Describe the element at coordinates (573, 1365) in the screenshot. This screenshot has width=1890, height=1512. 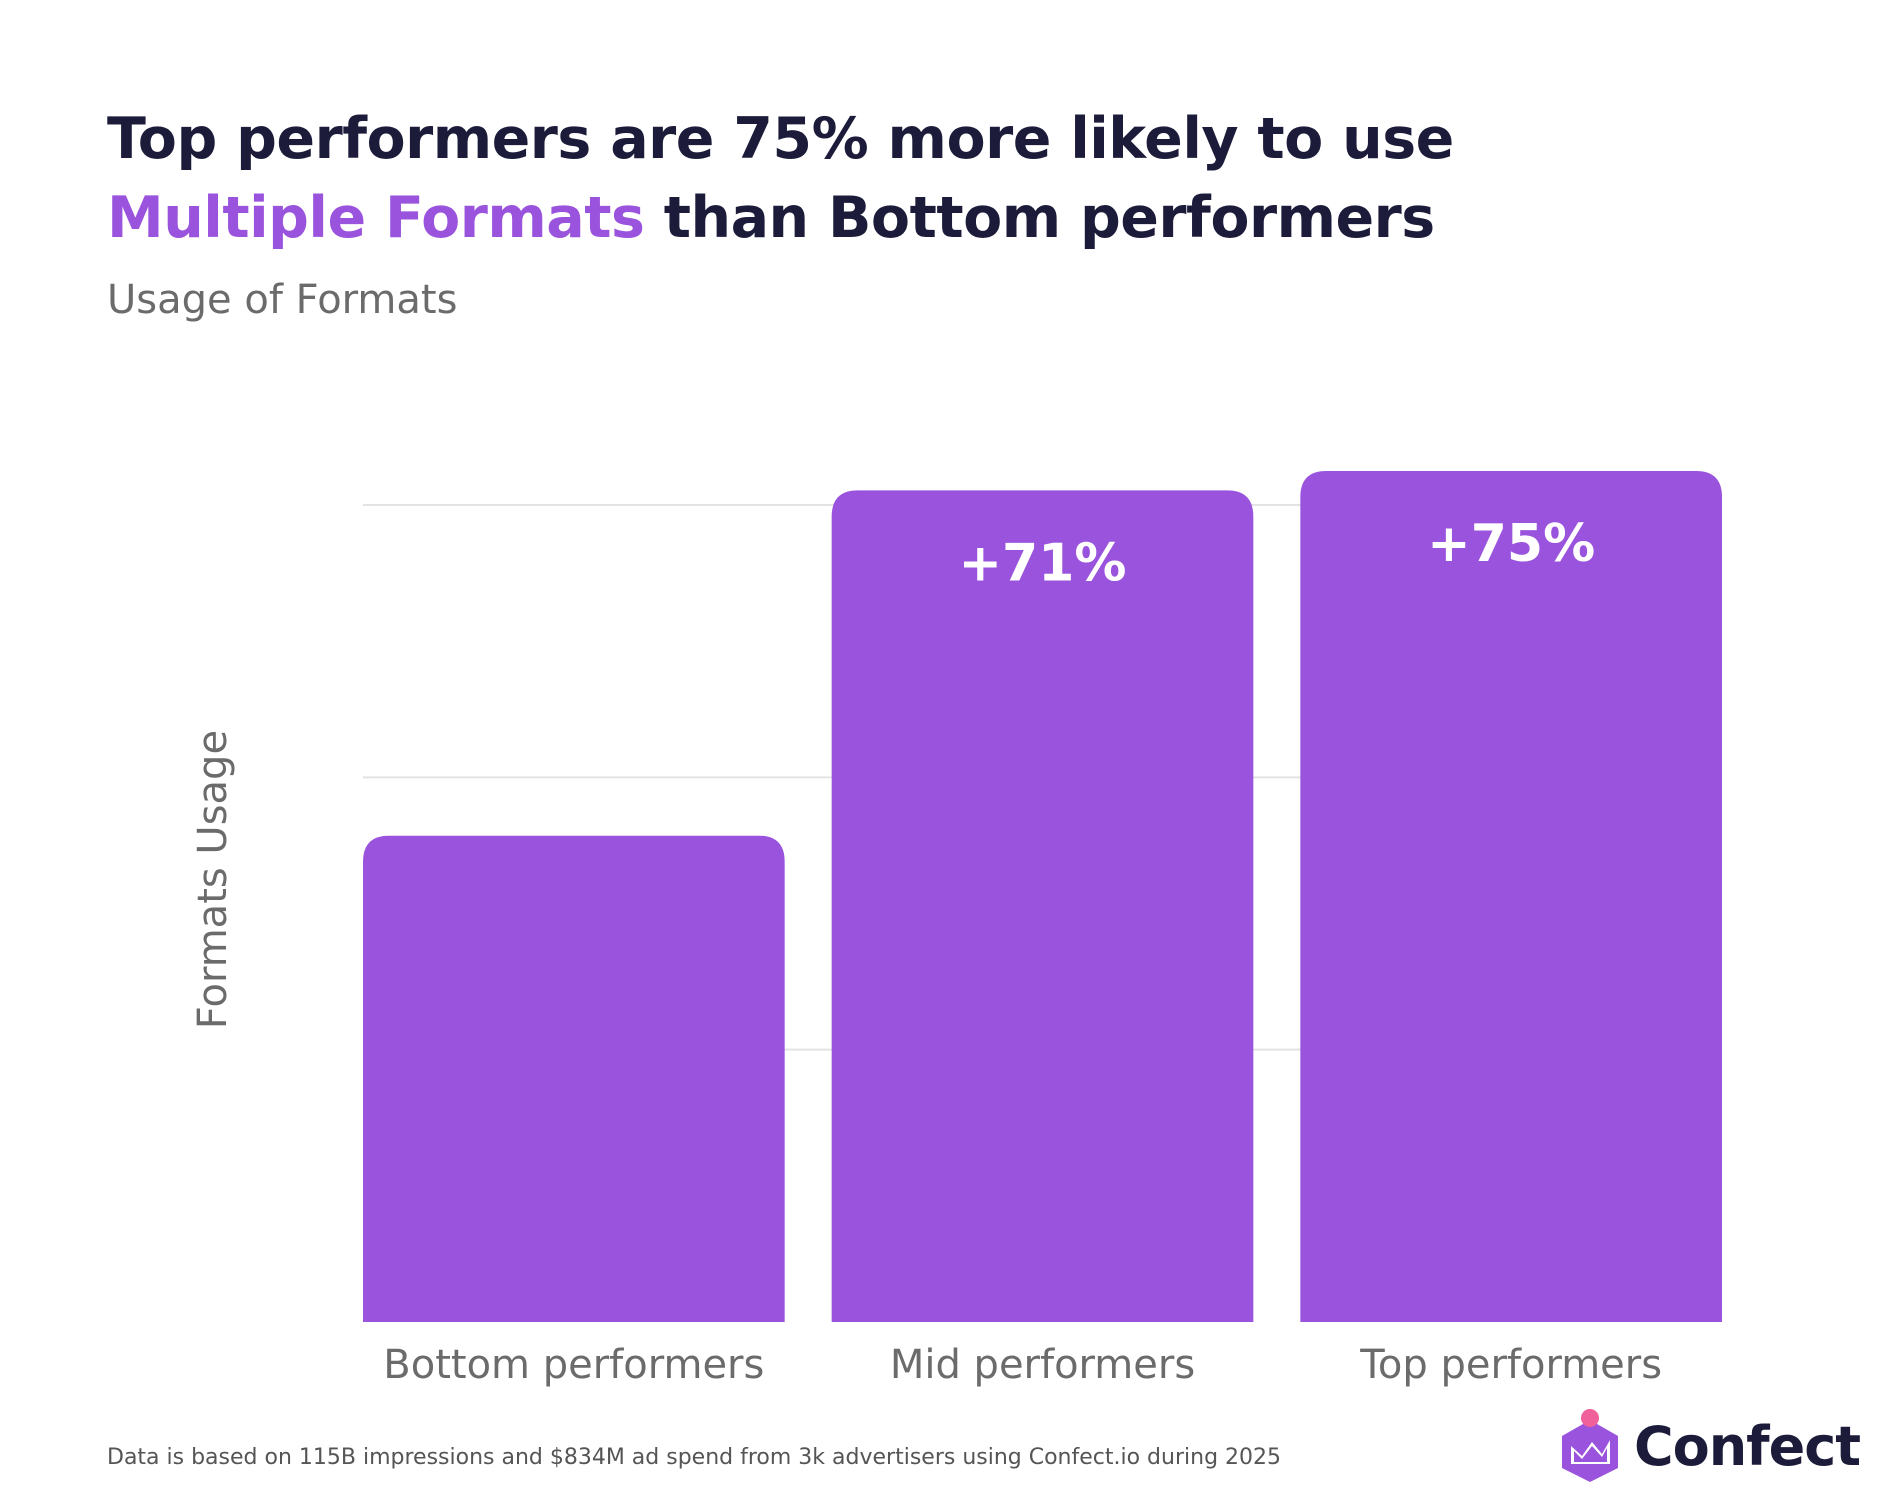
I see `x-tick-label: Bottom performers` at that location.